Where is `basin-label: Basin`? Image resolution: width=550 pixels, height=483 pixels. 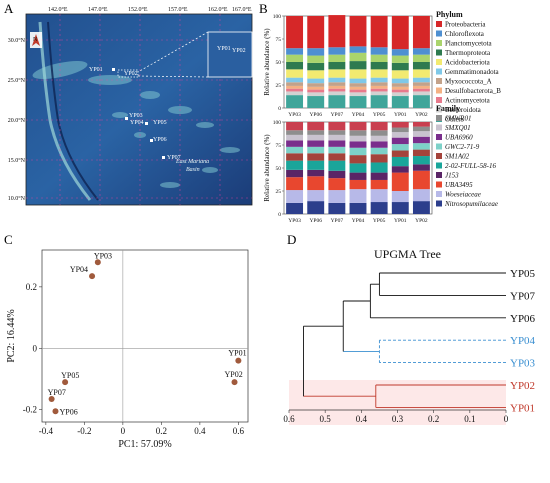
basin-label: Basin is located at coordinates (193, 170).